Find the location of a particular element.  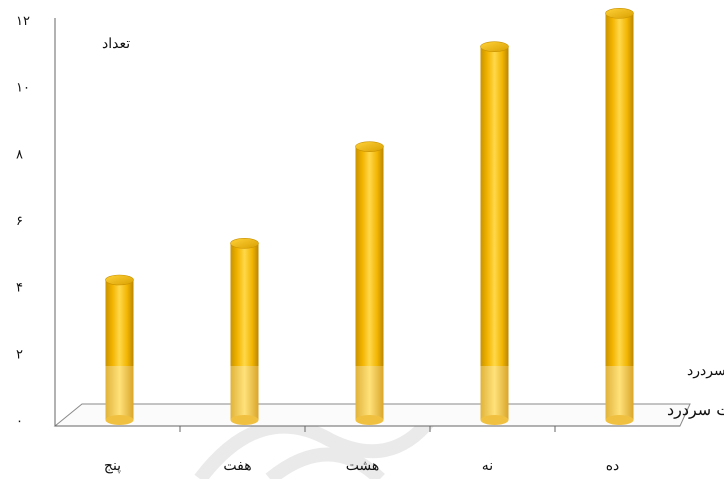

x-axis-title-secondary: شدت سردرد is located at coordinates (695, 409).